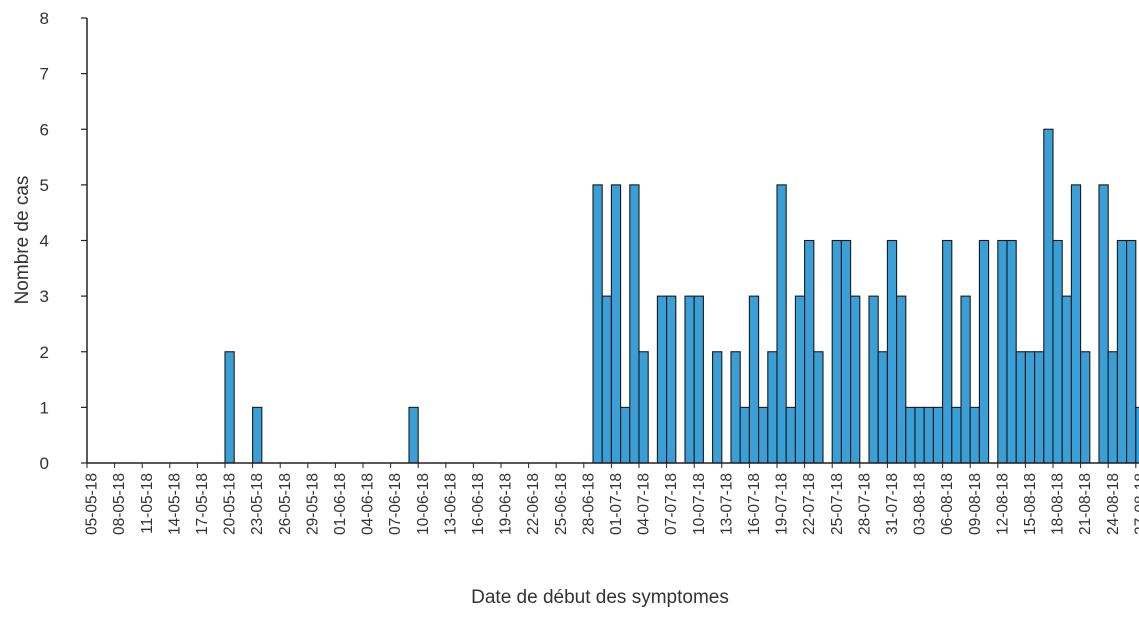  Describe the element at coordinates (312, 504) in the screenshot. I see `x-tick-label: 29-05-18` at that location.